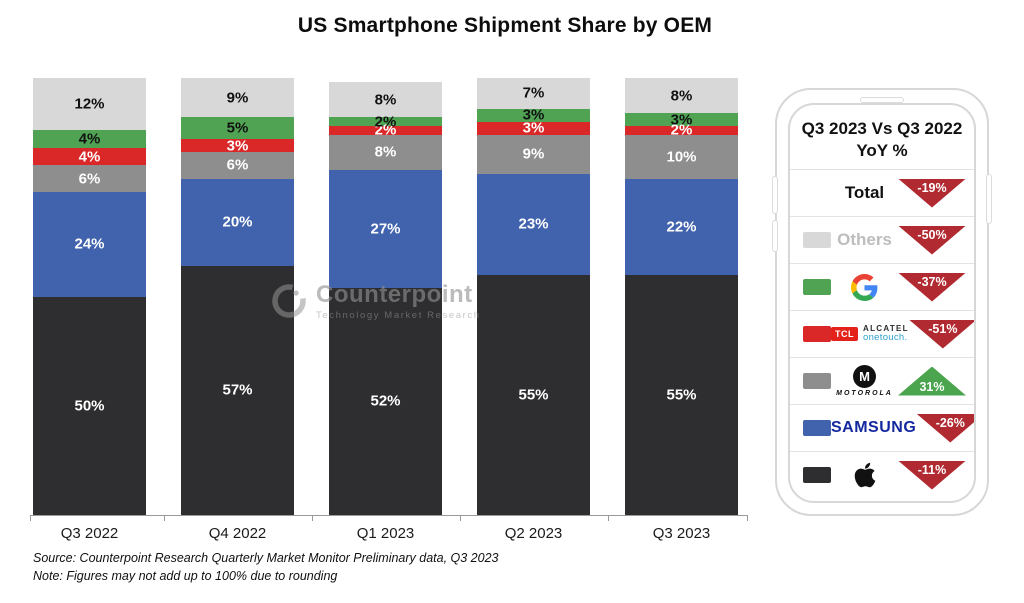  I want to click on stacked-bar: 57% 20% 6% 3% 5% 9%, so click(237, 296).